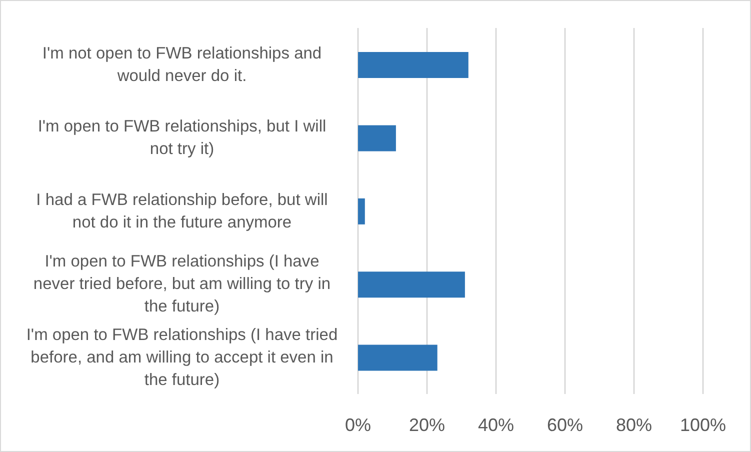 The image size is (751, 452). Describe the element at coordinates (496, 424) in the screenshot. I see `x-tick-label: 40%` at that location.